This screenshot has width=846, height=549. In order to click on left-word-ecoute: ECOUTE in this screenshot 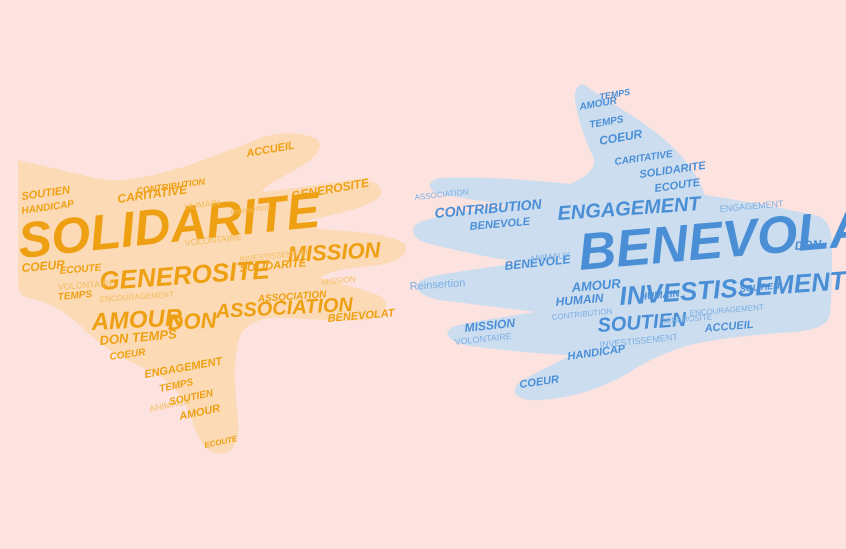, I will do `click(80, 269)`.